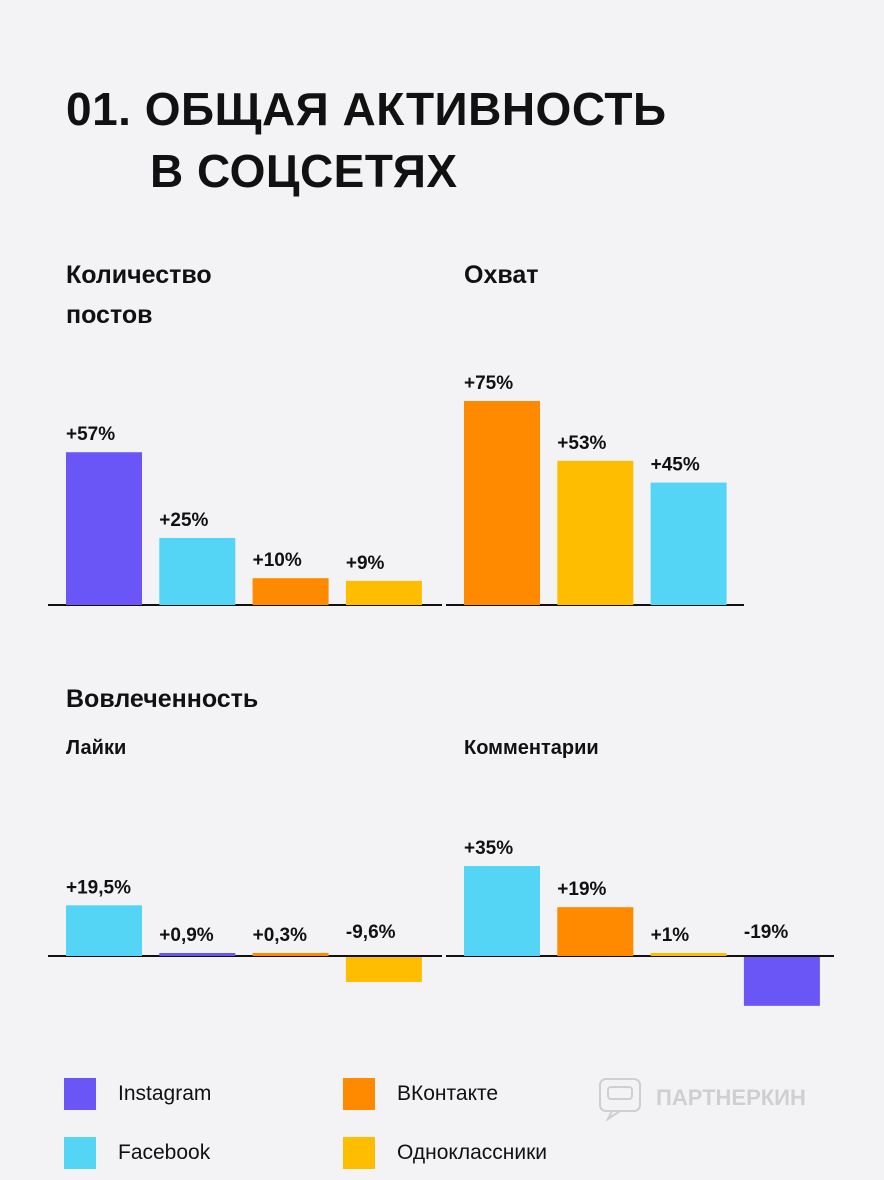 This screenshot has width=884, height=1180. What do you see at coordinates (502, 503) in the screenshot?
I see `reach-bar-vkontakte` at bounding box center [502, 503].